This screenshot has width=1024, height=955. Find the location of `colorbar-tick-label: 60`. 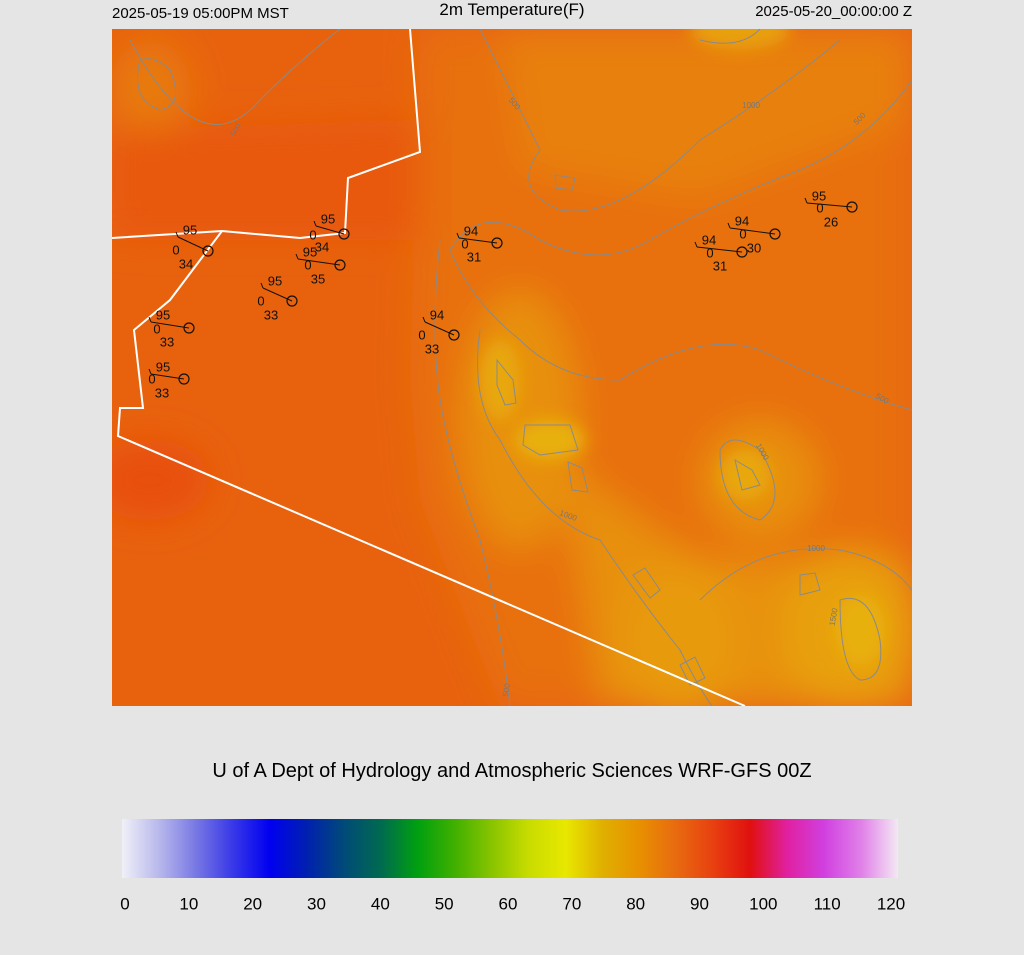

colorbar-tick-label: 60 is located at coordinates (508, 903).